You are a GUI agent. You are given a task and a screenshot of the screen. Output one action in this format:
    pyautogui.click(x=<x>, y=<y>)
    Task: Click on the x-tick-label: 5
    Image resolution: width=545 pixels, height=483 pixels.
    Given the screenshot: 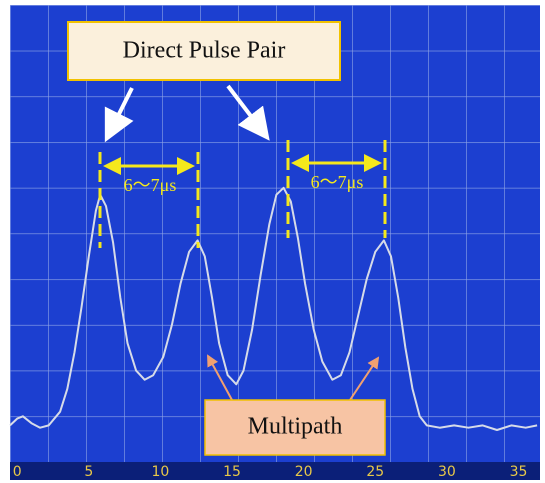 What is the action you would take?
    pyautogui.click(x=88, y=472)
    